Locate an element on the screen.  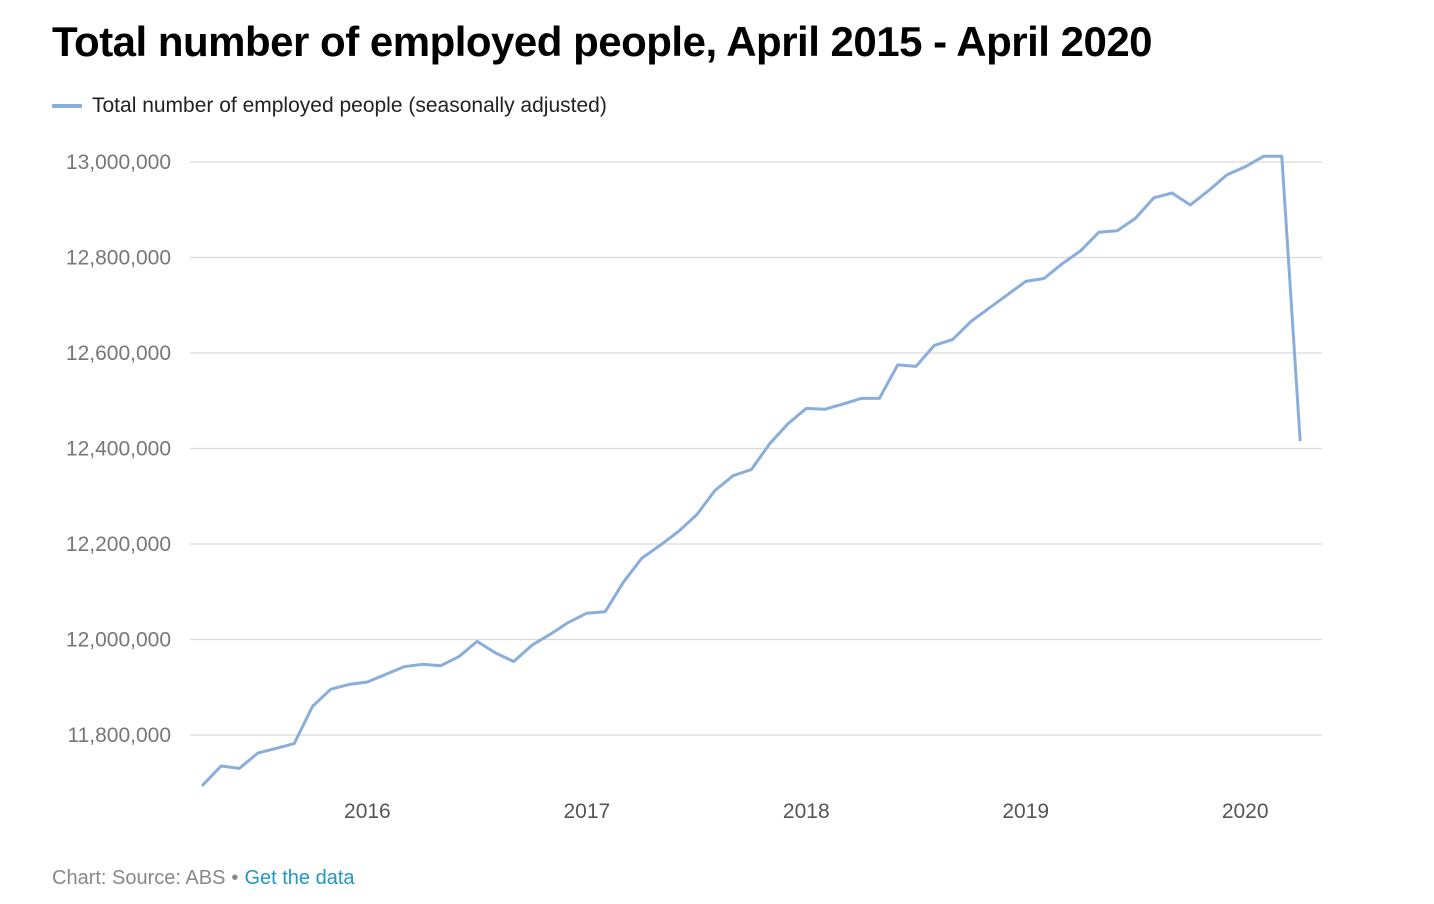
source-text: Chart: Source: ABS is located at coordinates (139, 878).